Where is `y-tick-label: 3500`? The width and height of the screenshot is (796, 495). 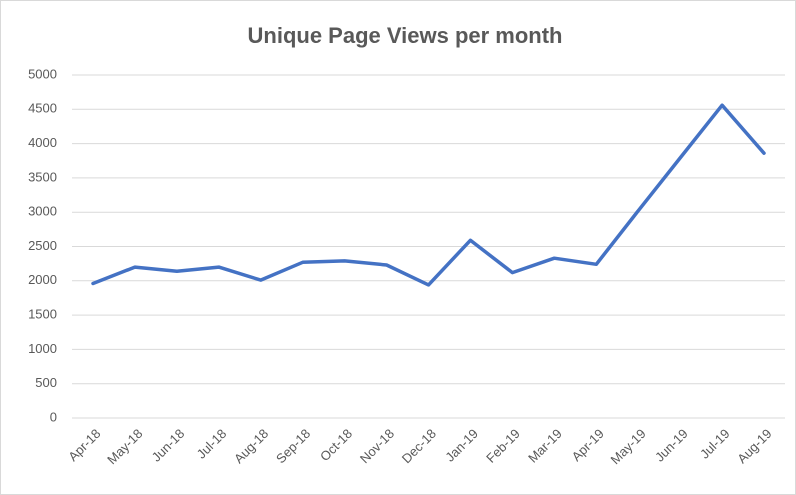
y-tick-label: 3500 is located at coordinates (42, 176).